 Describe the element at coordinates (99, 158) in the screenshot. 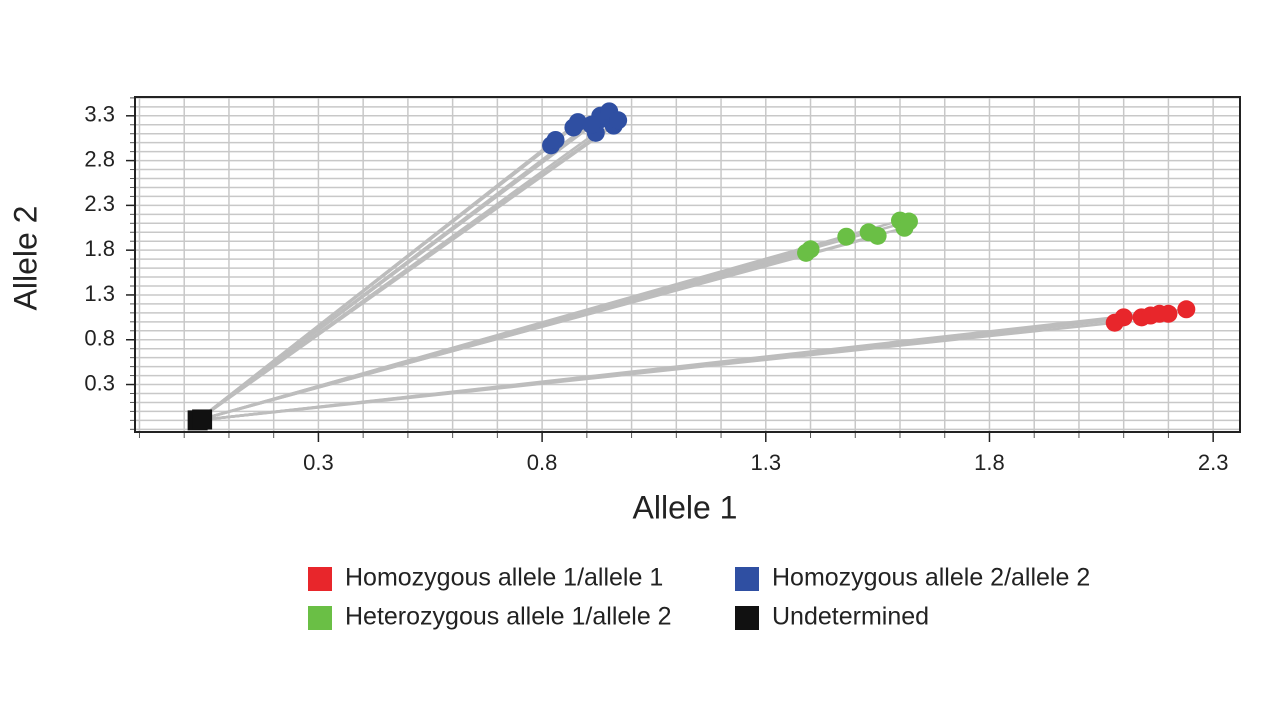

I see `y-tick-label: 2.8` at that location.